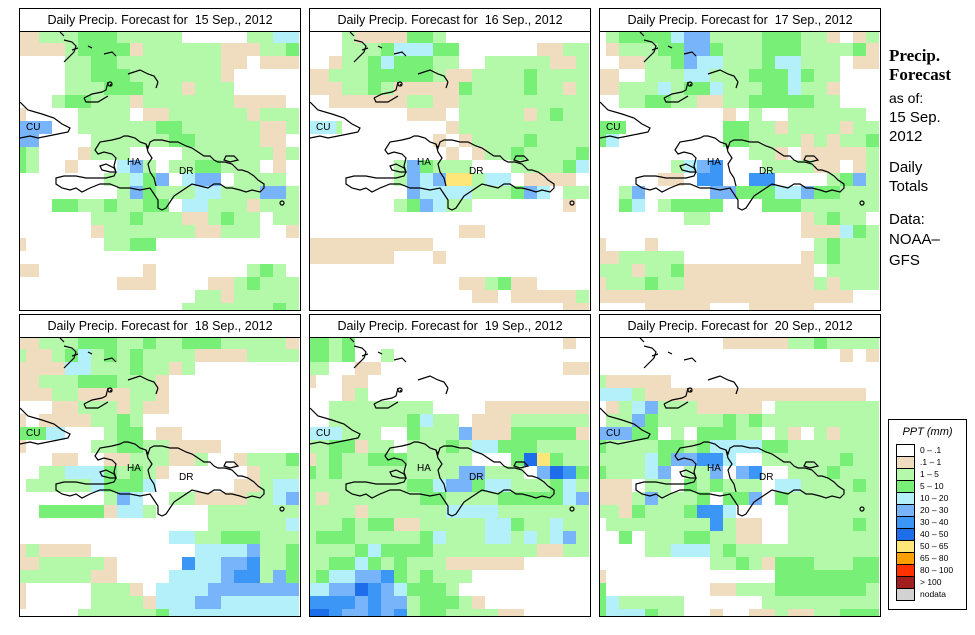  What do you see at coordinates (323, 127) in the screenshot?
I see `label-cuba: CU` at bounding box center [323, 127].